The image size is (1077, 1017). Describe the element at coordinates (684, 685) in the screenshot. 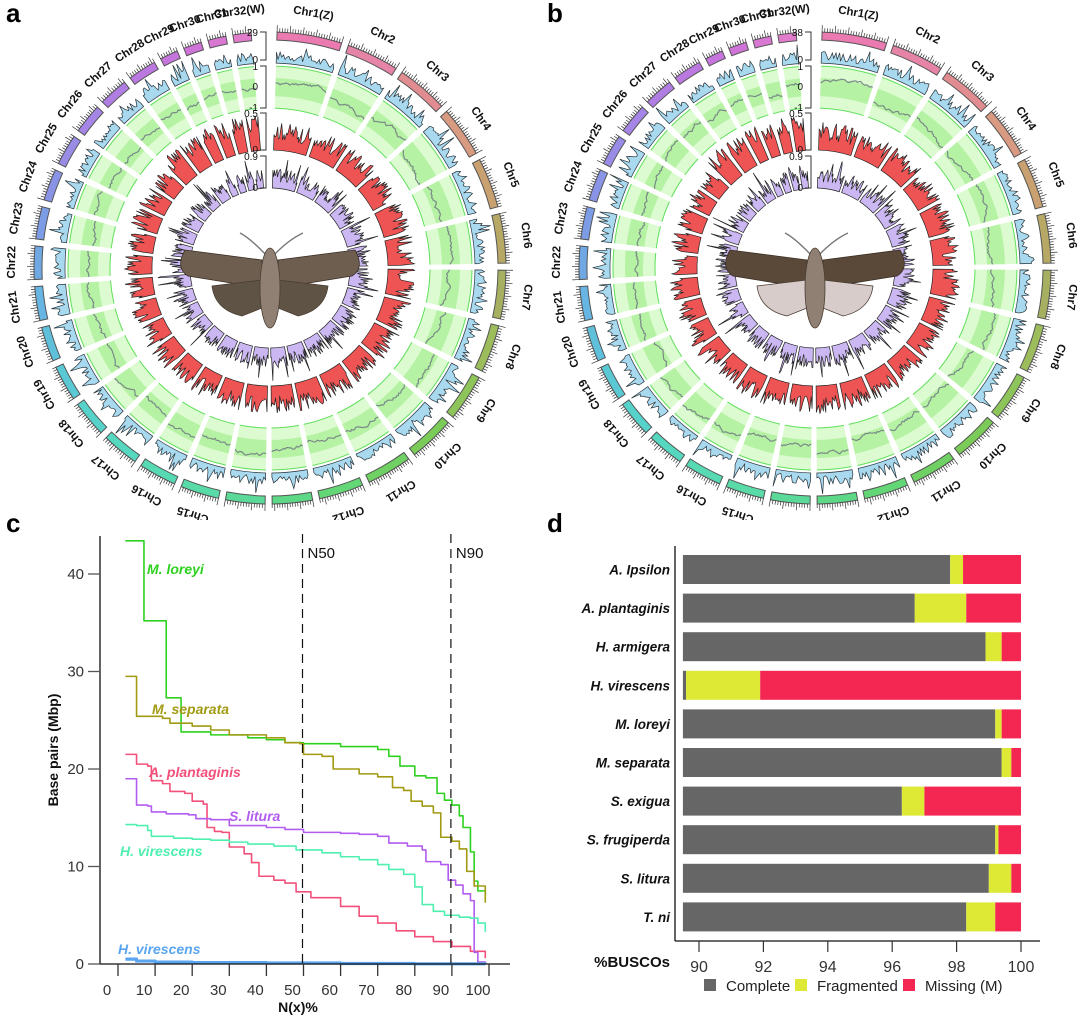

I see `bar-complete` at that location.